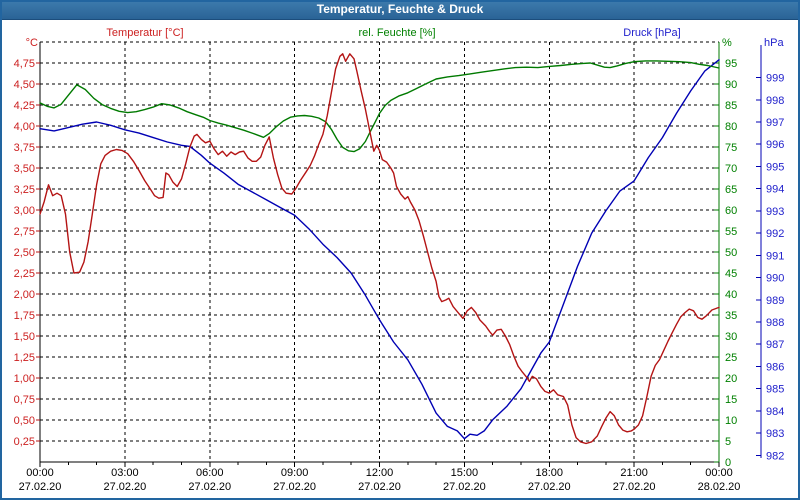  Describe the element at coordinates (24, 64) in the screenshot. I see `temperature-tick-label: 4,75` at that location.